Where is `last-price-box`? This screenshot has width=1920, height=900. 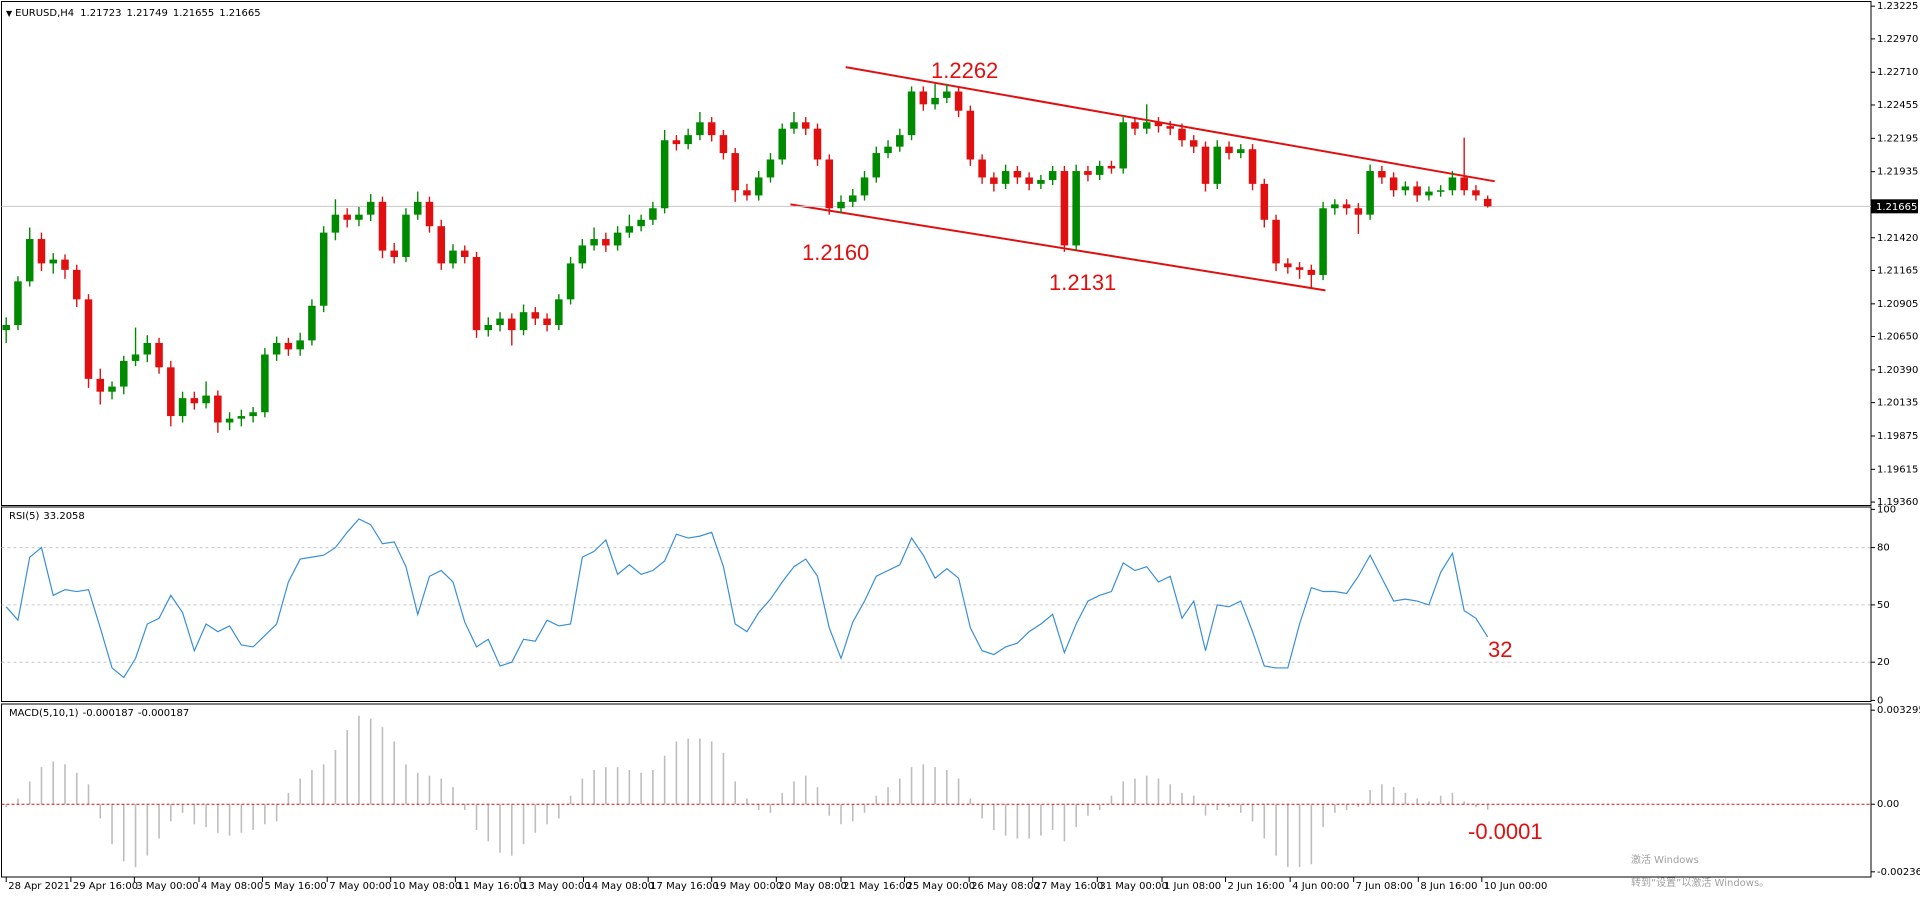 last-price-box is located at coordinates (1894, 206).